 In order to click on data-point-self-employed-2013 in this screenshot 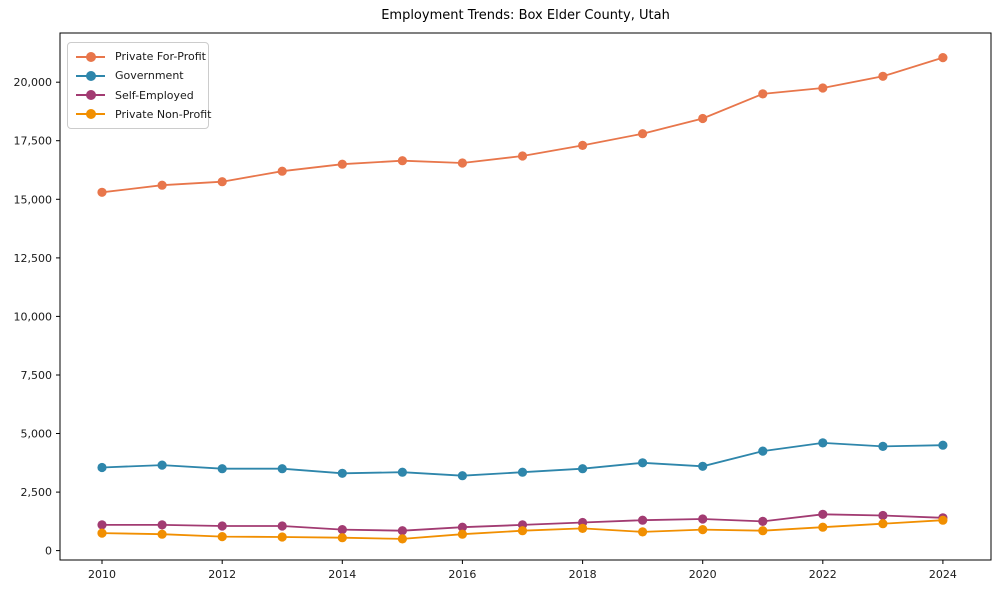, I will do `click(282, 526)`.